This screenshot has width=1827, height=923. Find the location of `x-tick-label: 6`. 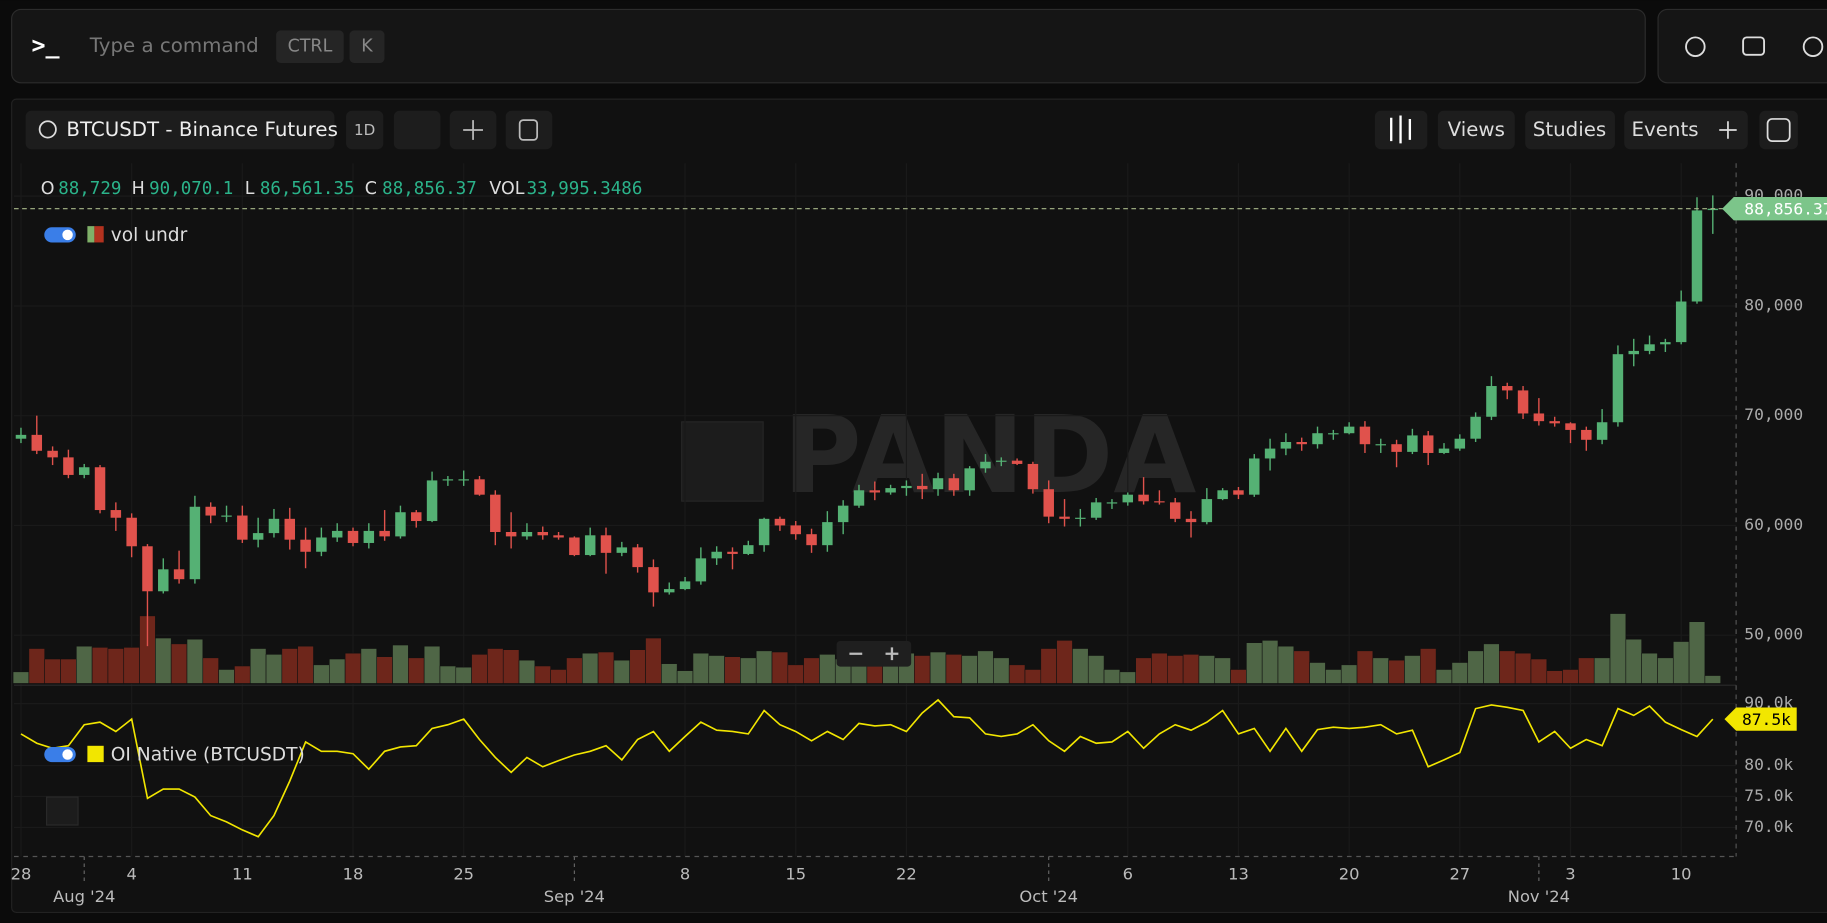

x-tick-label: 6 is located at coordinates (1128, 874).